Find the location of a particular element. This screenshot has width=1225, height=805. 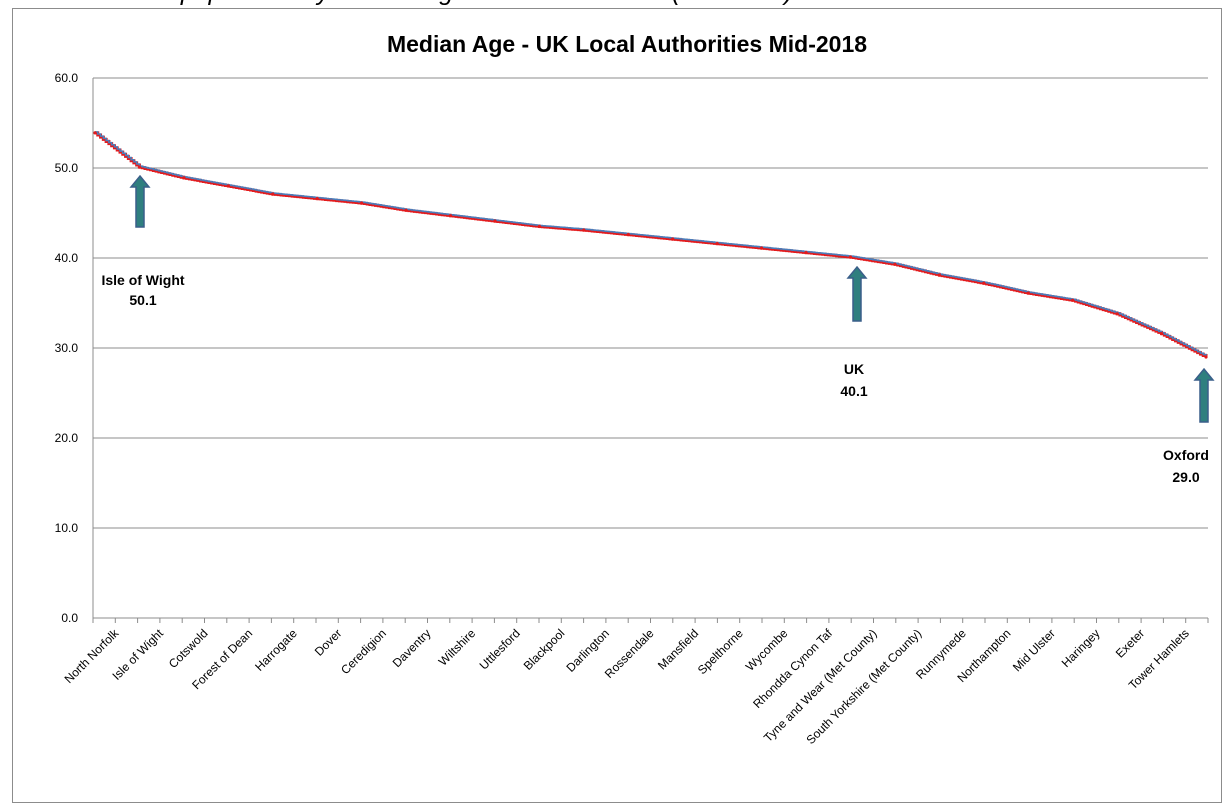

annotation-value: 29.0 is located at coordinates (1185, 477).